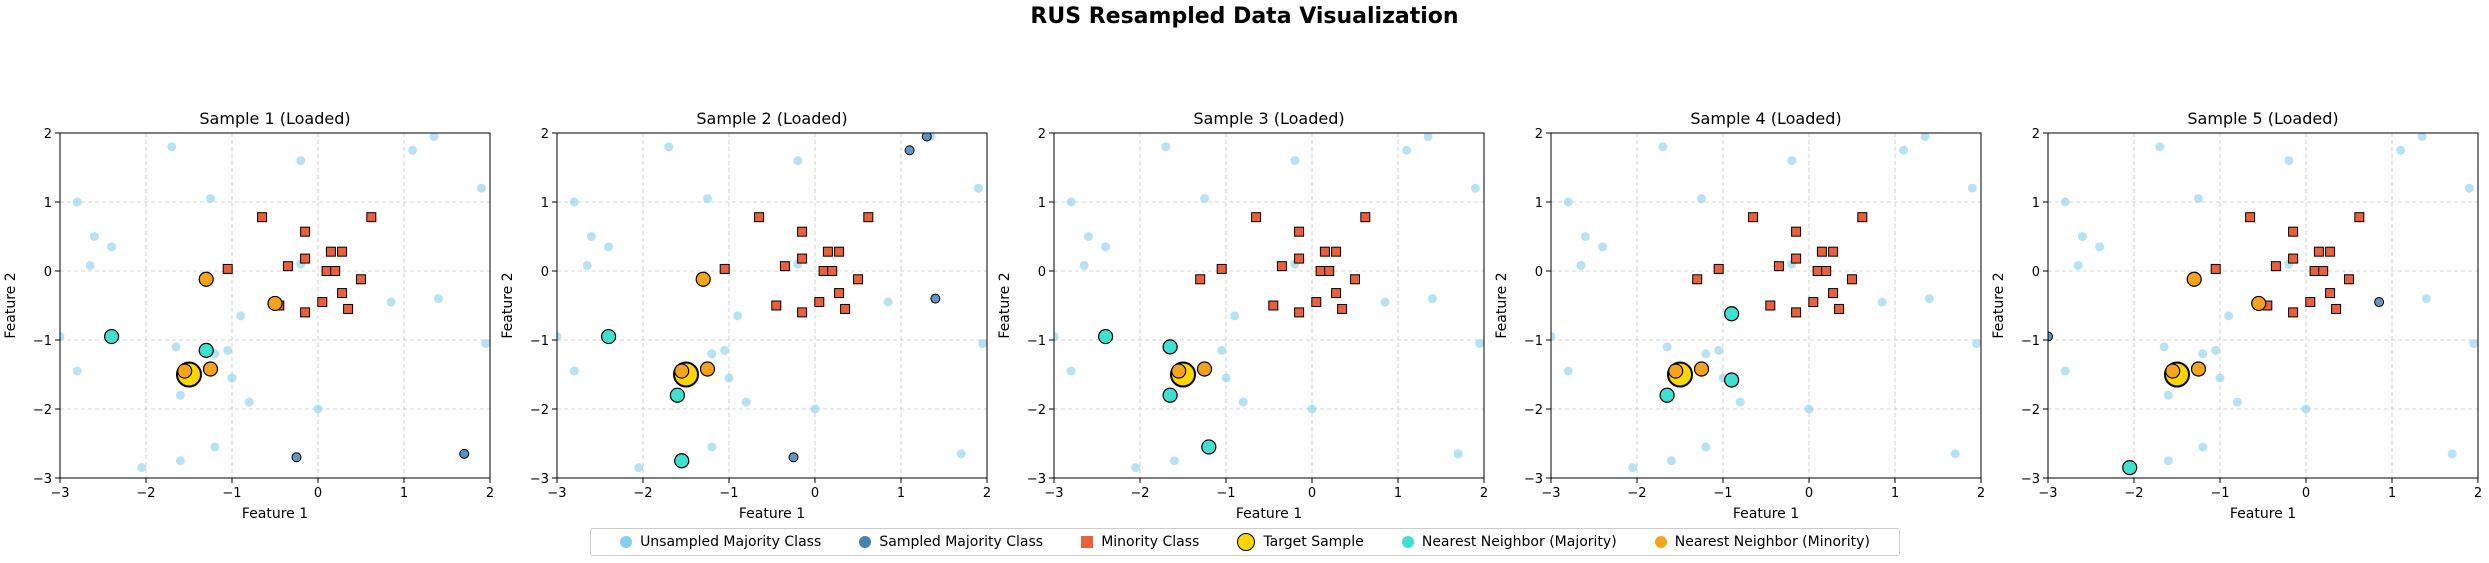 The height and width of the screenshot is (563, 2489). What do you see at coordinates (2030, 410) in the screenshot?
I see `y-tick-label: −2` at bounding box center [2030, 410].